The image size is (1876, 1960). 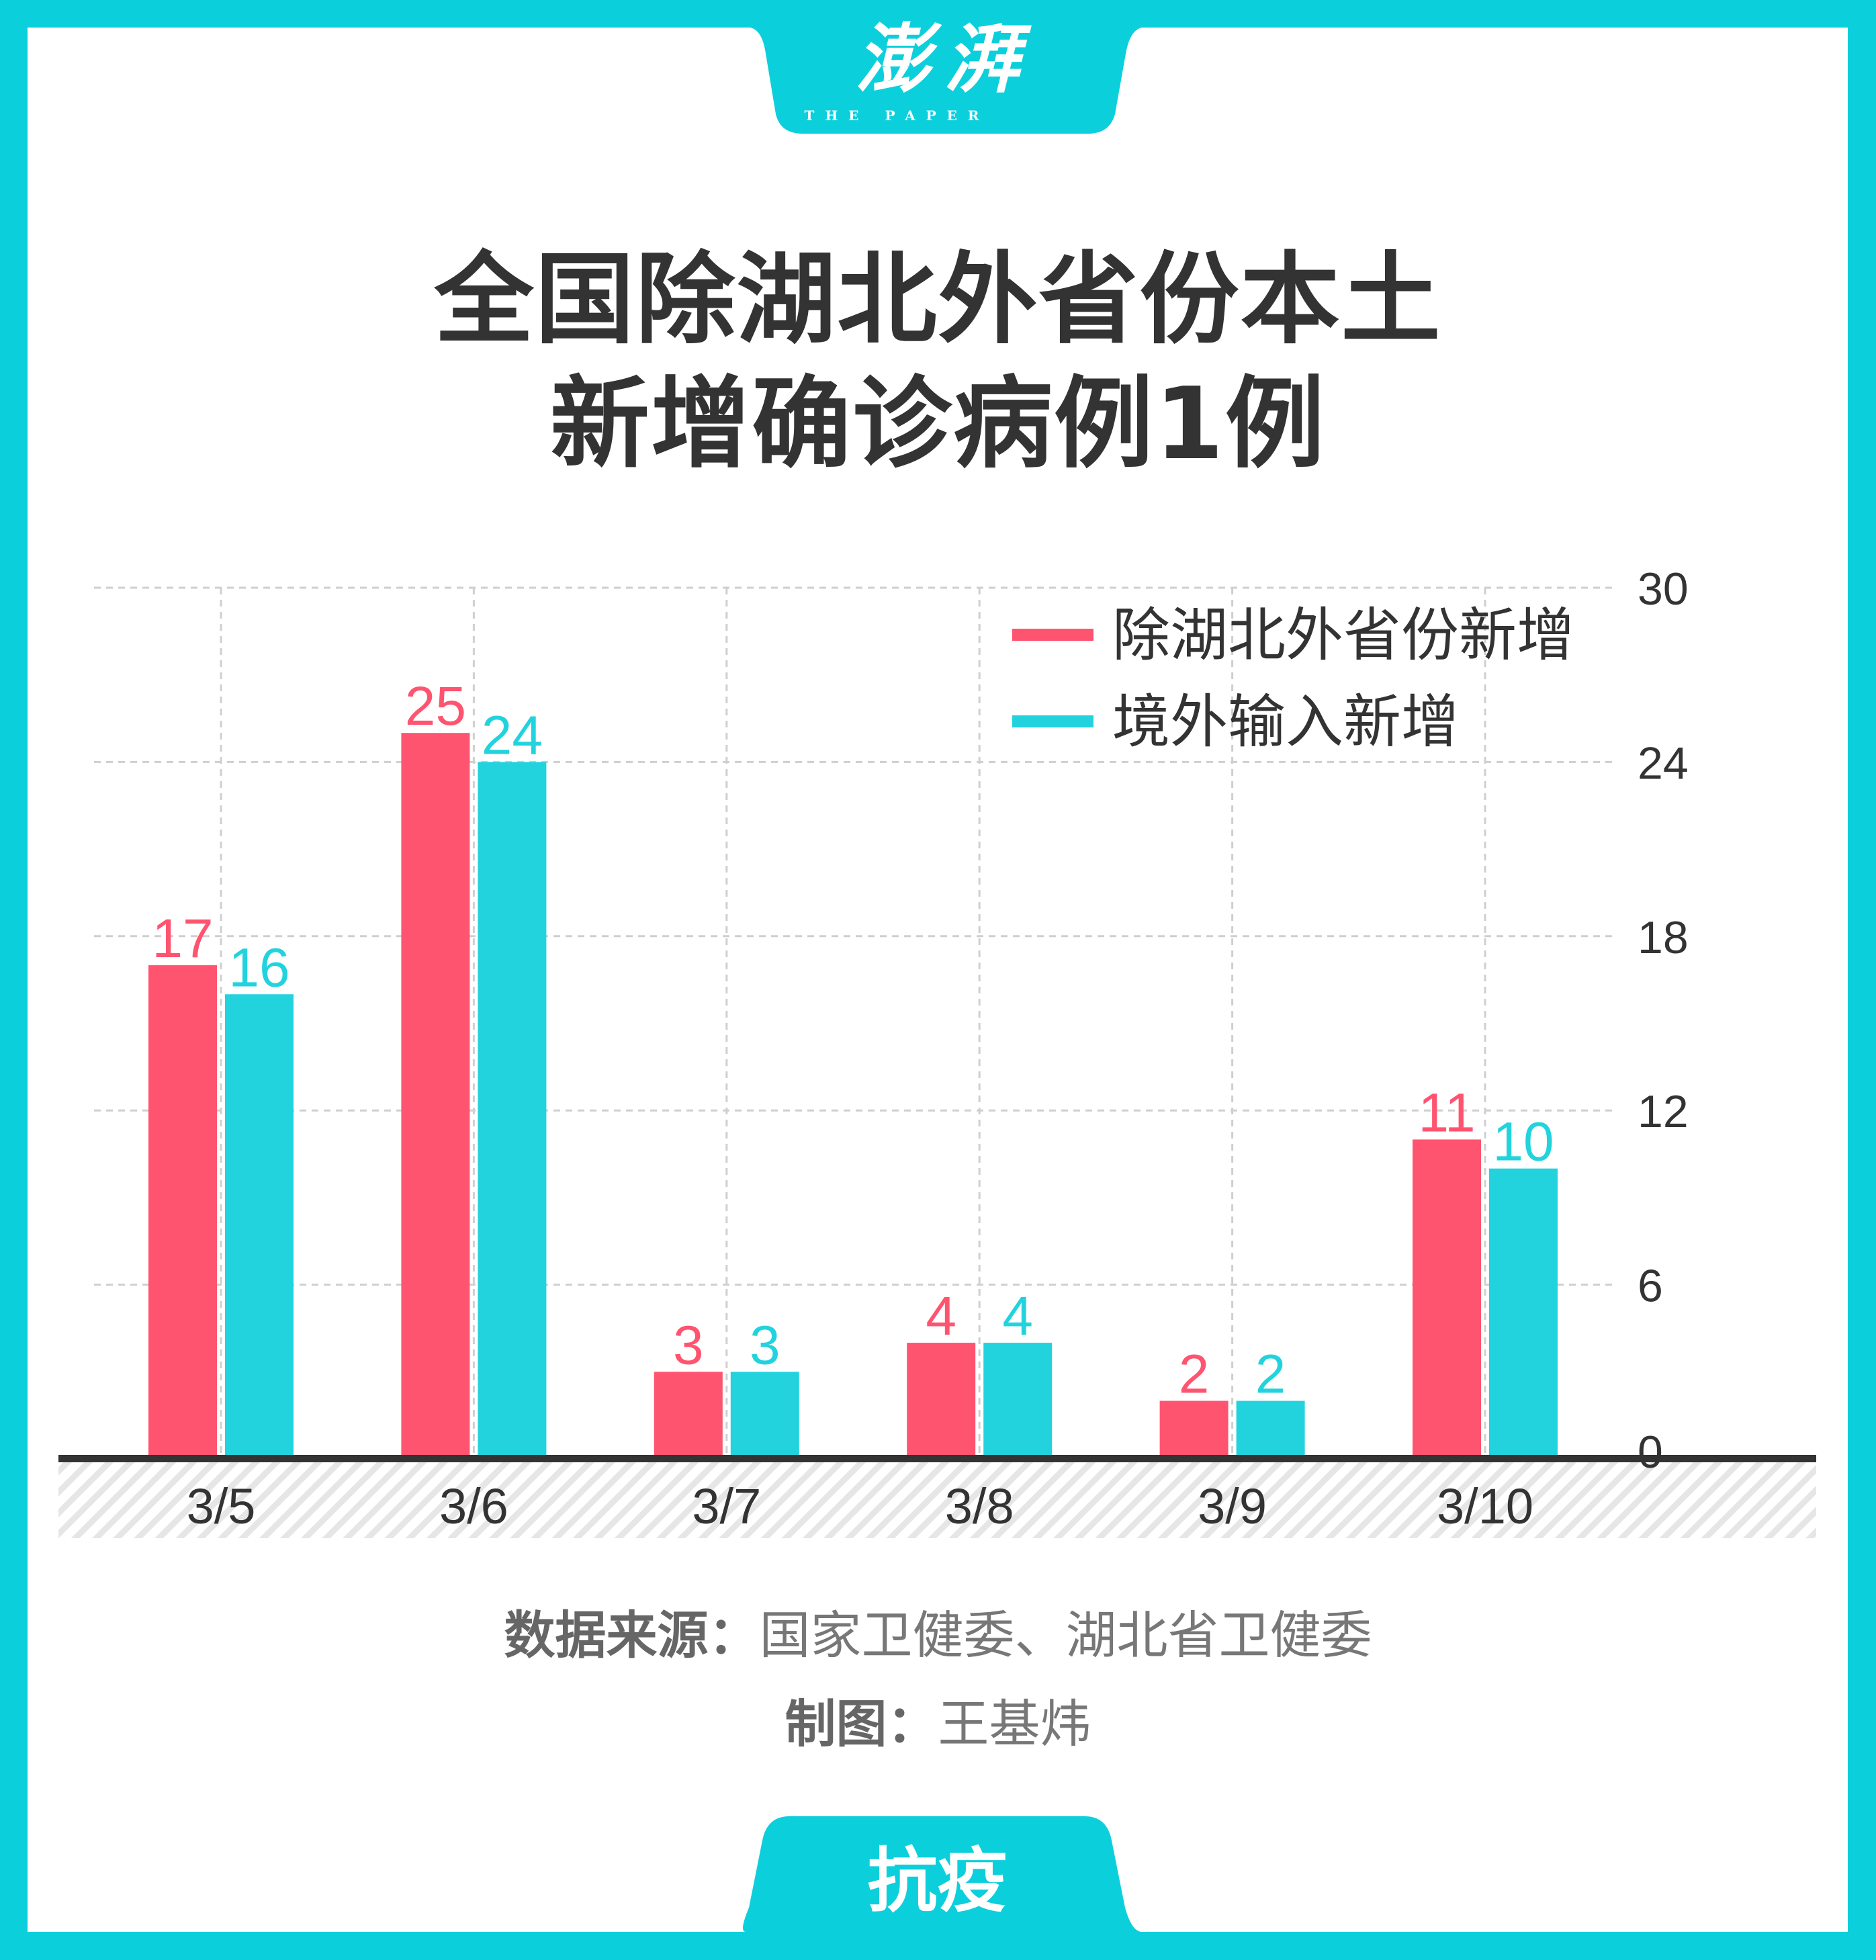 I want to click on legend-label: 境外输入新增, so click(x=1285, y=722).